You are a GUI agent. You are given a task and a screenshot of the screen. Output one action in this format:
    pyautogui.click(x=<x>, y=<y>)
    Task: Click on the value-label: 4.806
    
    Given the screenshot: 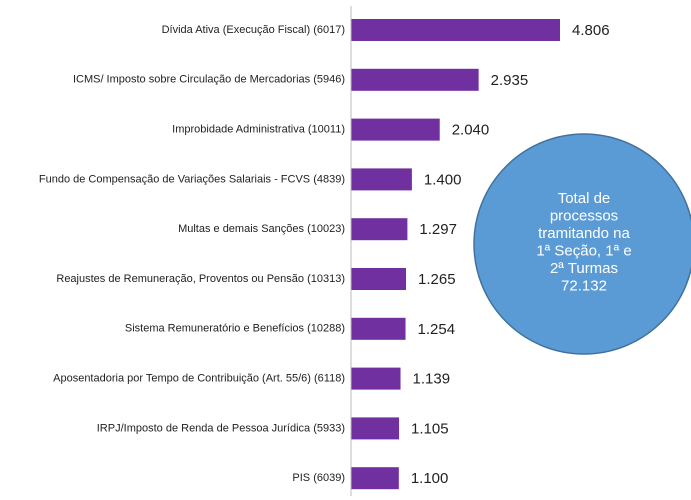 What is the action you would take?
    pyautogui.click(x=591, y=30)
    